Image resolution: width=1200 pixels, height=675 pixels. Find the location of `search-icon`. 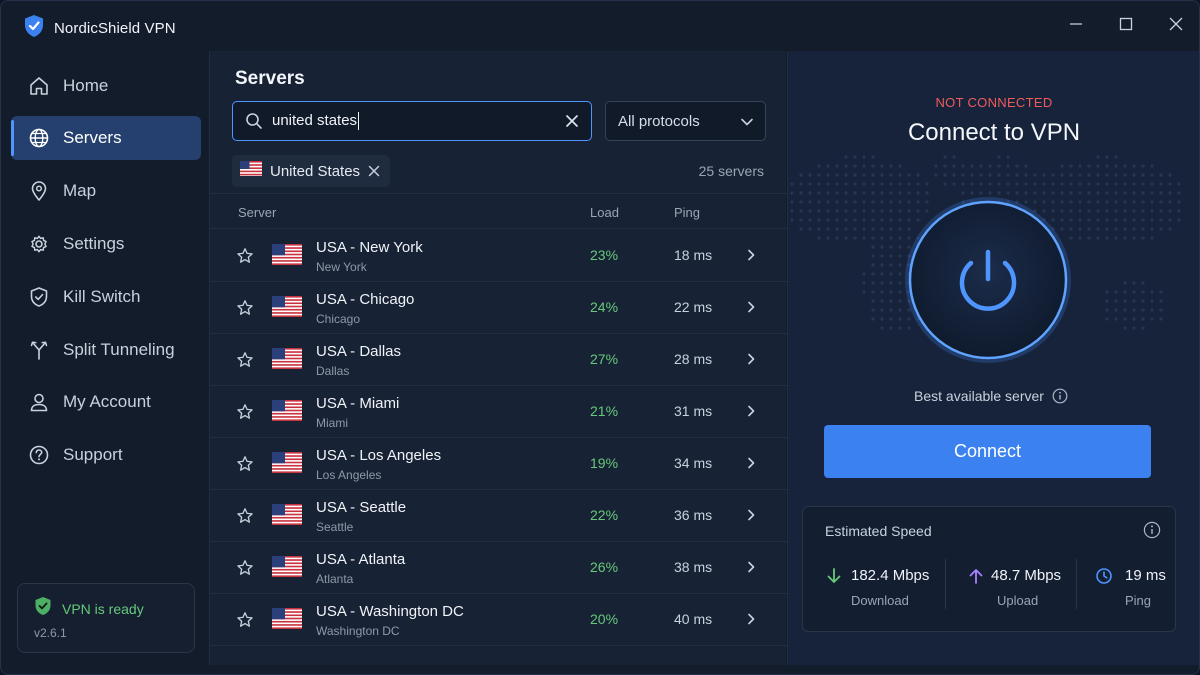

search-icon is located at coordinates (254, 121).